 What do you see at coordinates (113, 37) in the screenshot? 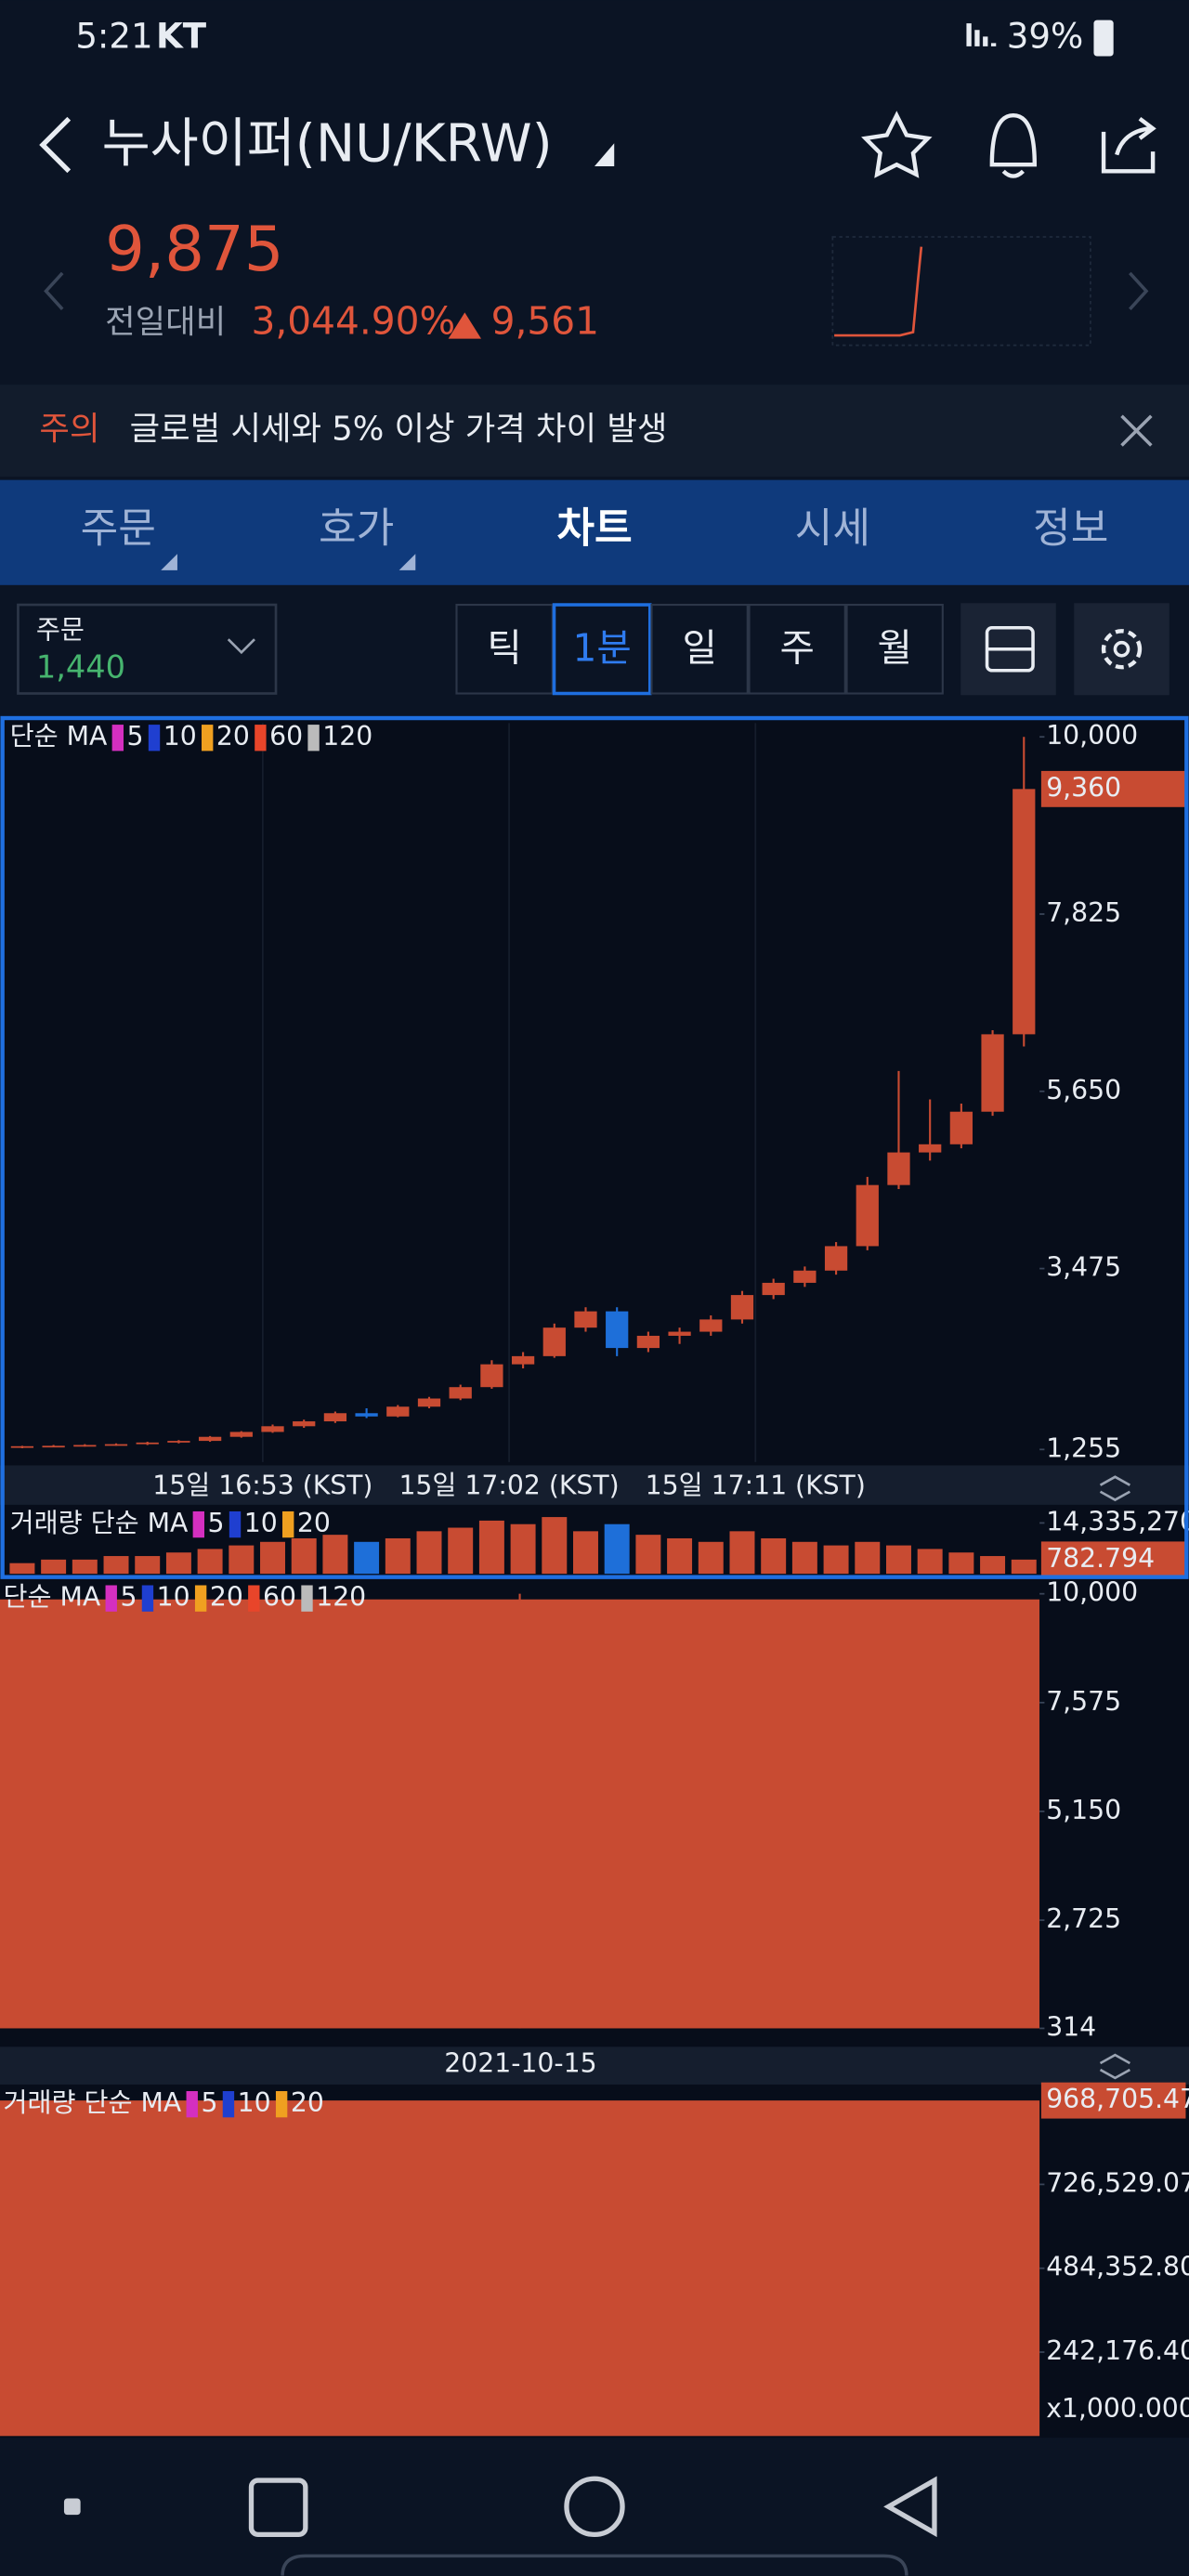
I see `status-time: 5:21` at bounding box center [113, 37].